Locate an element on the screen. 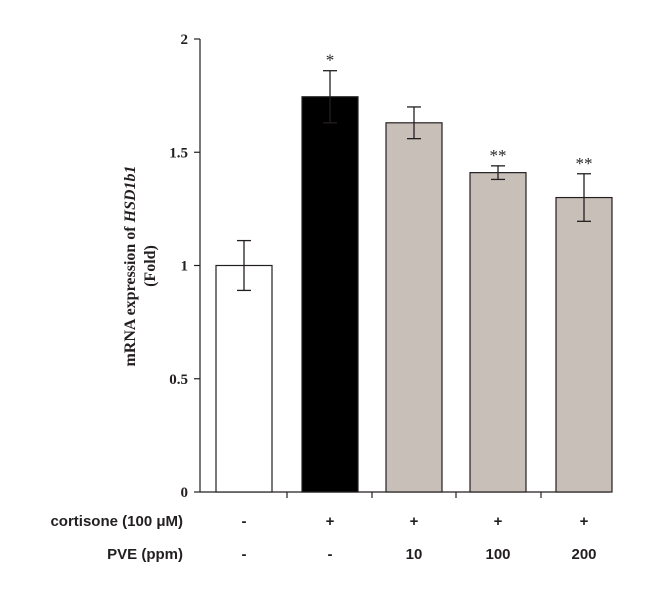  y-axis-unit-label: (Fold) is located at coordinates (150, 266).